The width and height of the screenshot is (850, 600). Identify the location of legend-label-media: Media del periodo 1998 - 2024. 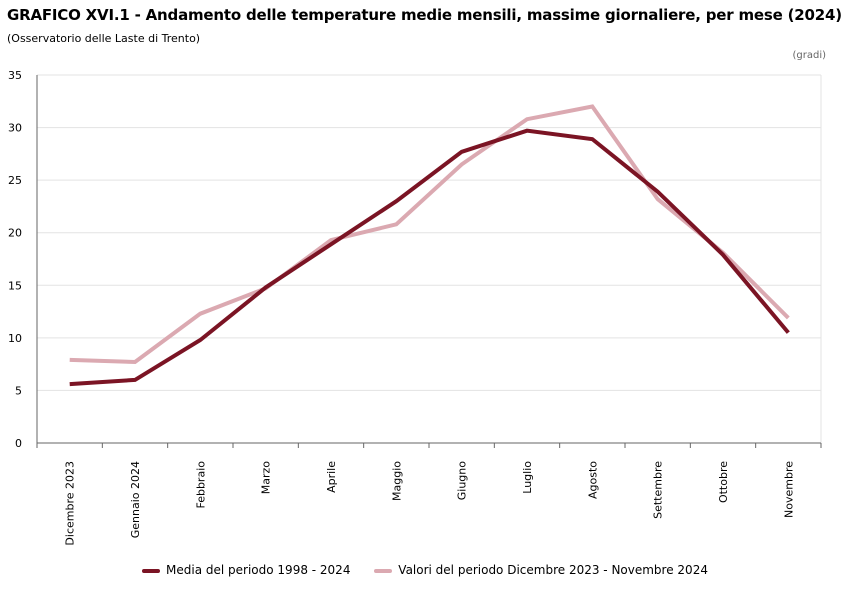
(258, 570).